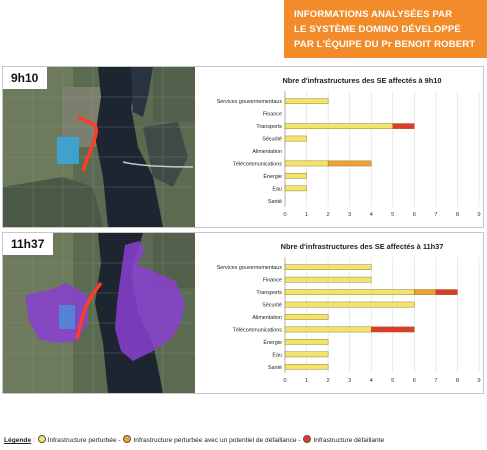  I want to click on satellite-map-9h10: 9h10, so click(99, 147).